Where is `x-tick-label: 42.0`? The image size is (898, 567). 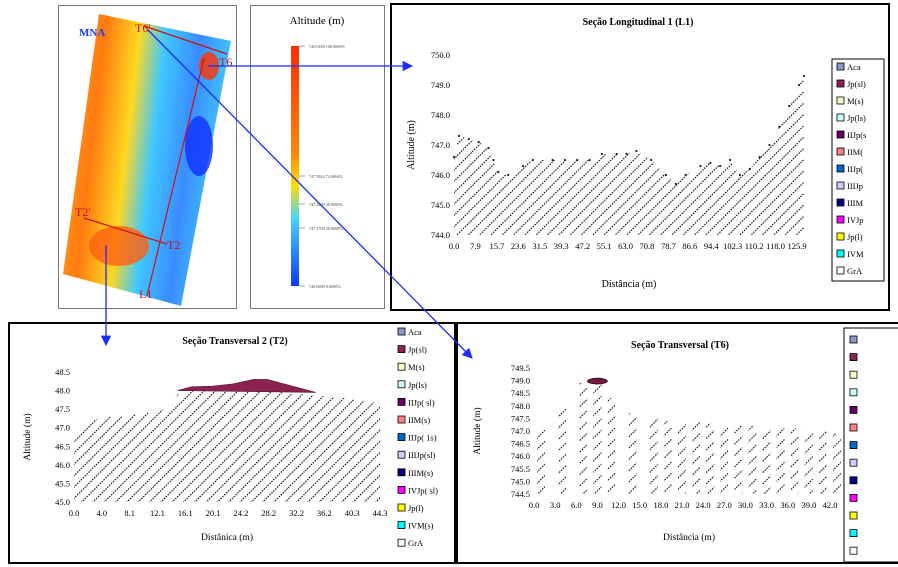 x-tick-label: 42.0 is located at coordinates (830, 505).